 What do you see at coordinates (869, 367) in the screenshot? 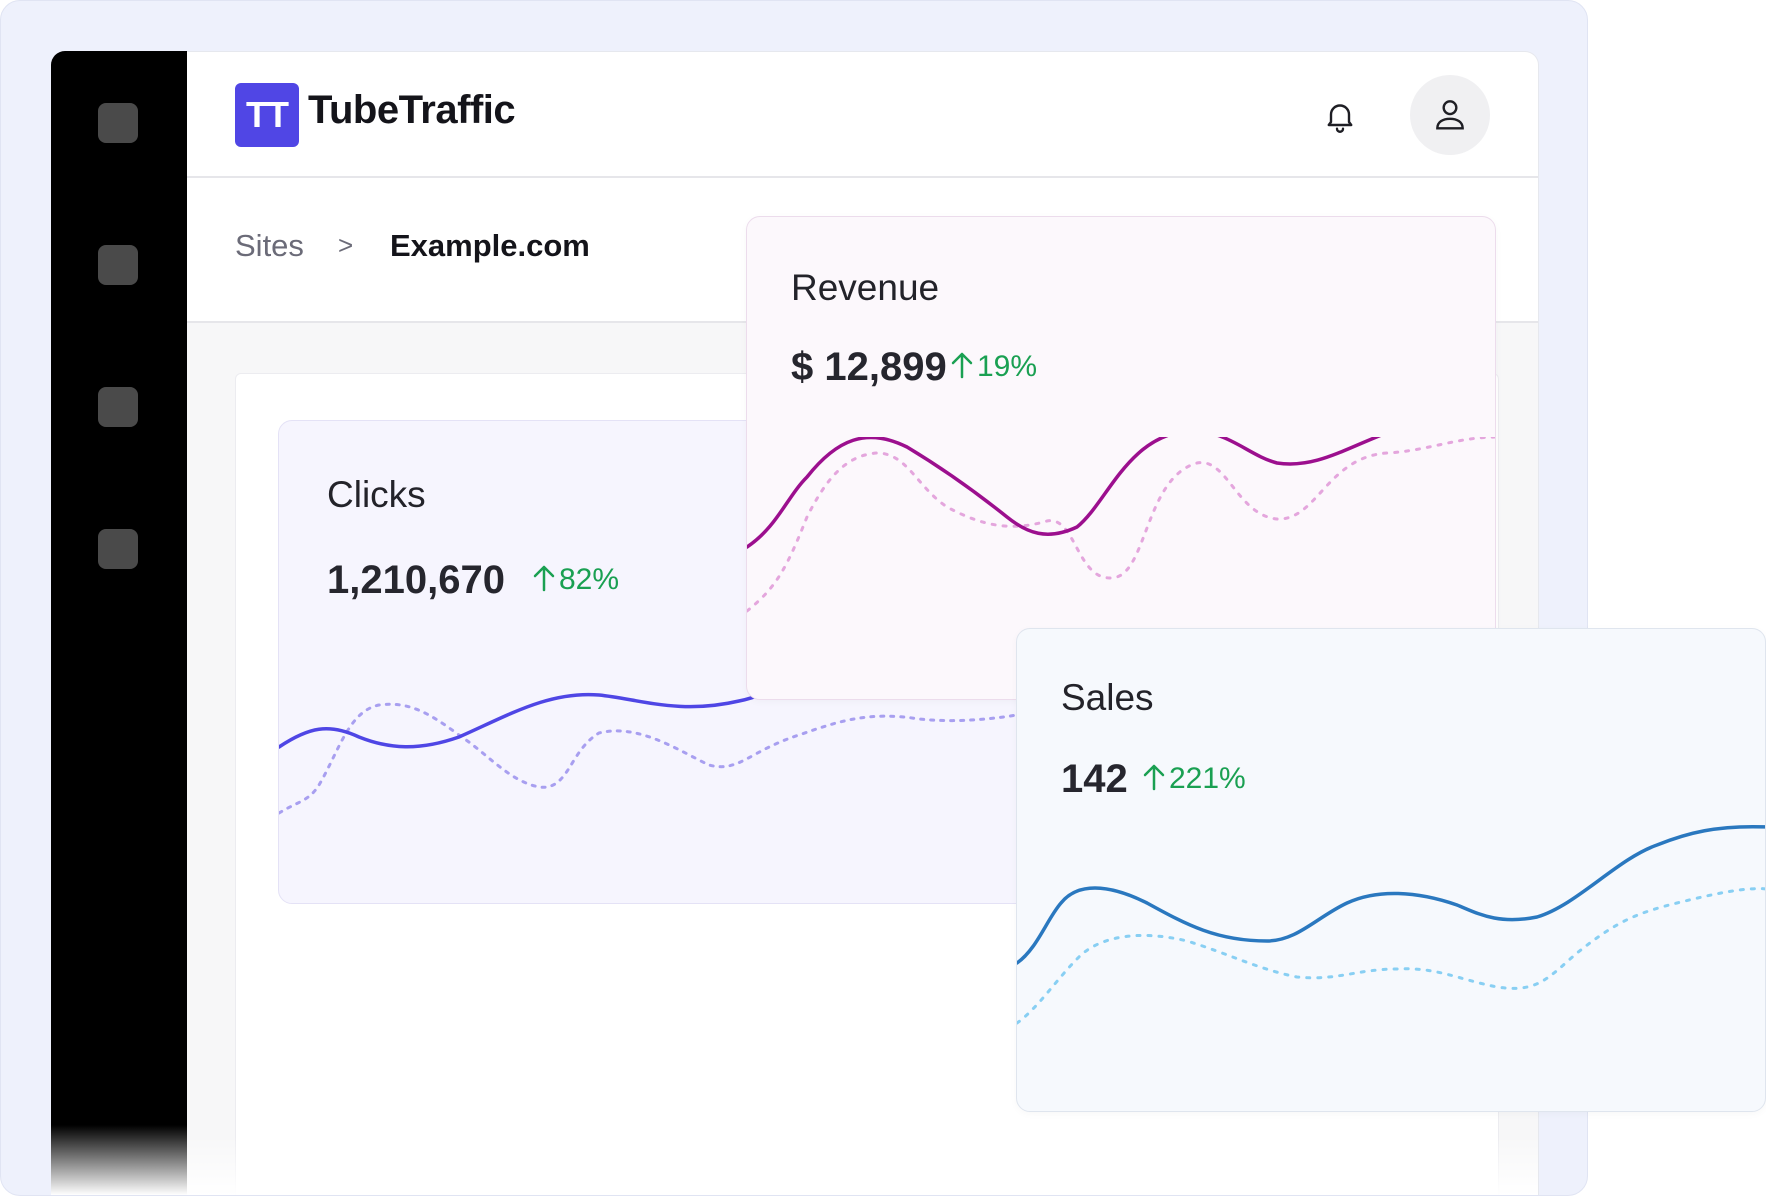
I see `revenue-value: $ 12,899` at bounding box center [869, 367].